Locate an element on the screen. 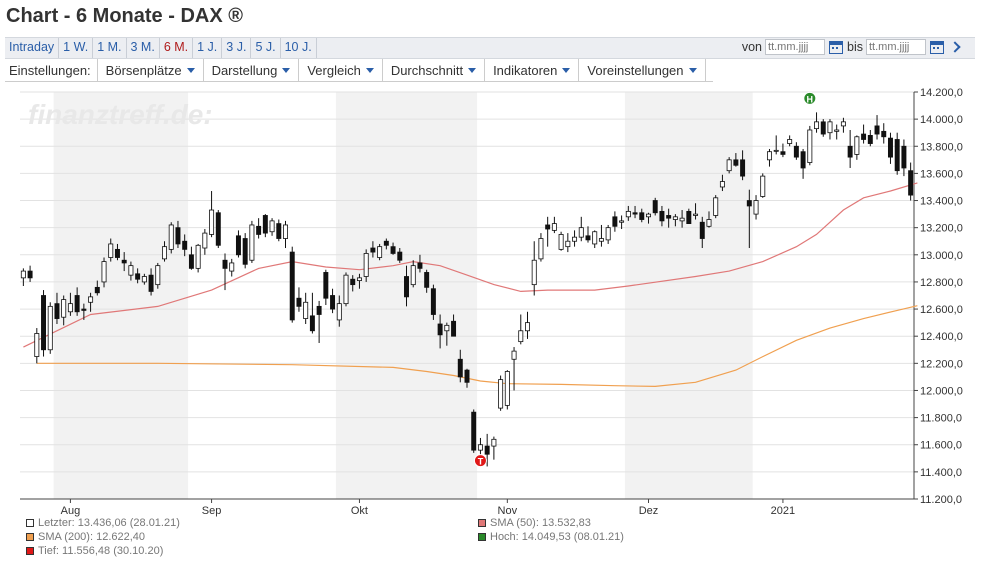  from-label: von is located at coordinates (752, 47).